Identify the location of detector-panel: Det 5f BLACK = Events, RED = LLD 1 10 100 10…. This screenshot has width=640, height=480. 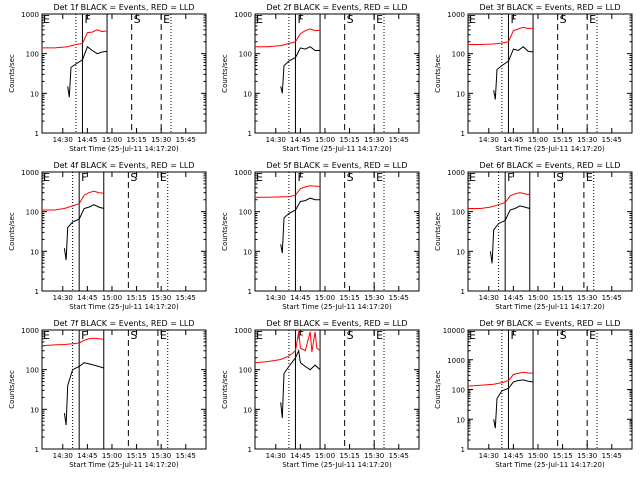
(320, 236).